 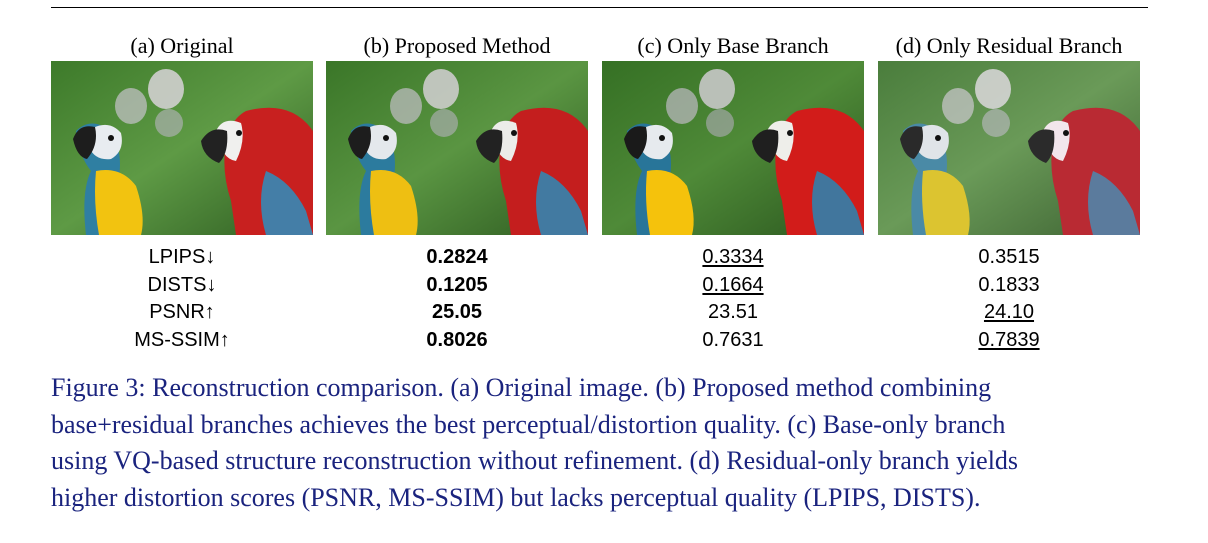 I want to click on metric-label-psnr: PSNR↑, so click(x=182, y=312).